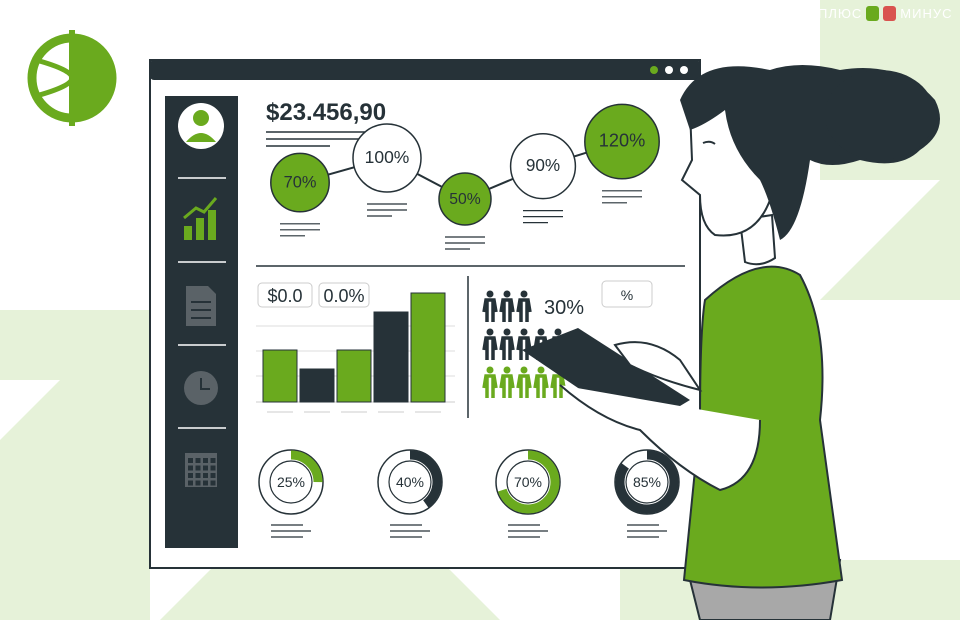  What do you see at coordinates (201, 388) in the screenshot?
I see `clock-icon` at bounding box center [201, 388].